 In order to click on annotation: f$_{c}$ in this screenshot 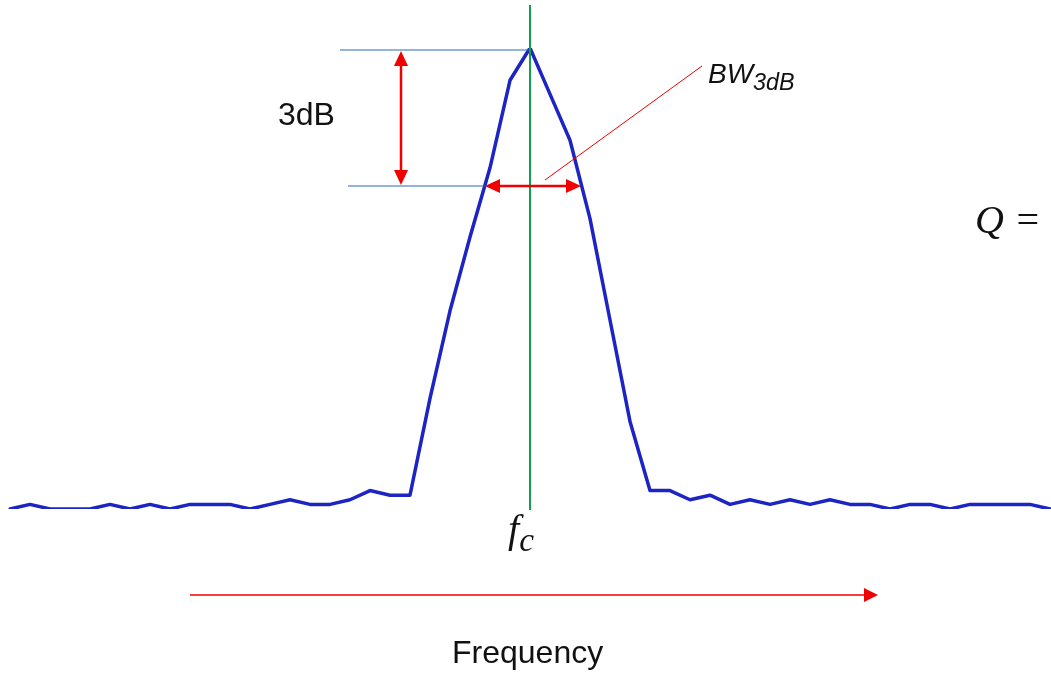, I will do `click(521, 532)`.